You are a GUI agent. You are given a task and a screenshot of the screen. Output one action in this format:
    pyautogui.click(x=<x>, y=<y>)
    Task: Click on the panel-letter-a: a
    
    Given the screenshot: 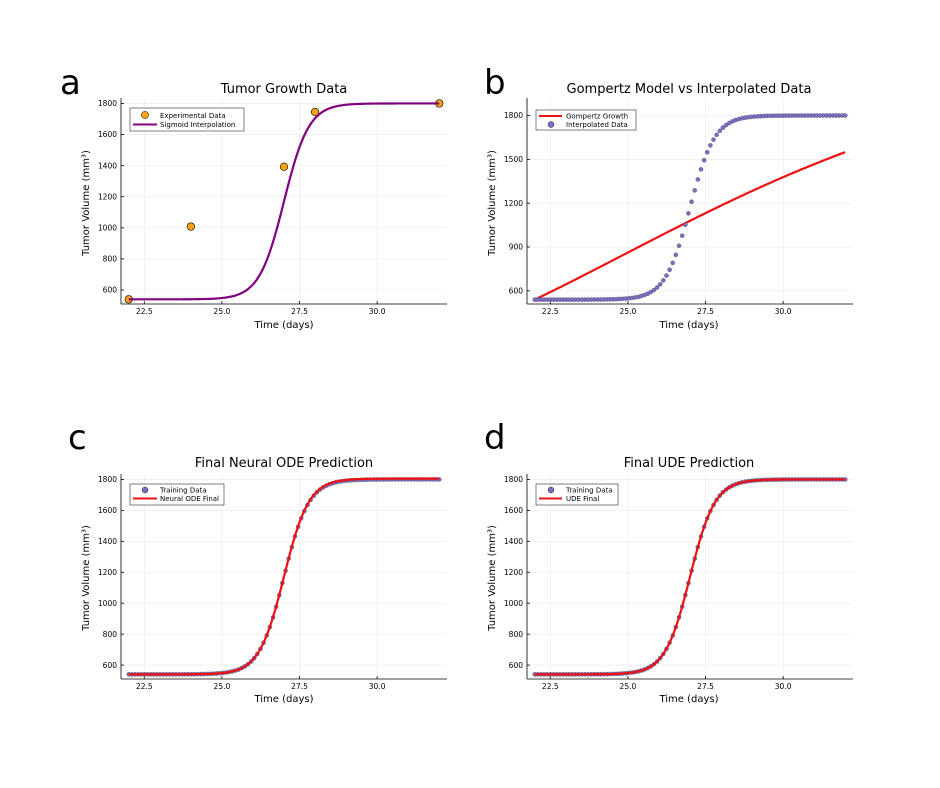 What is the action you would take?
    pyautogui.click(x=70, y=83)
    